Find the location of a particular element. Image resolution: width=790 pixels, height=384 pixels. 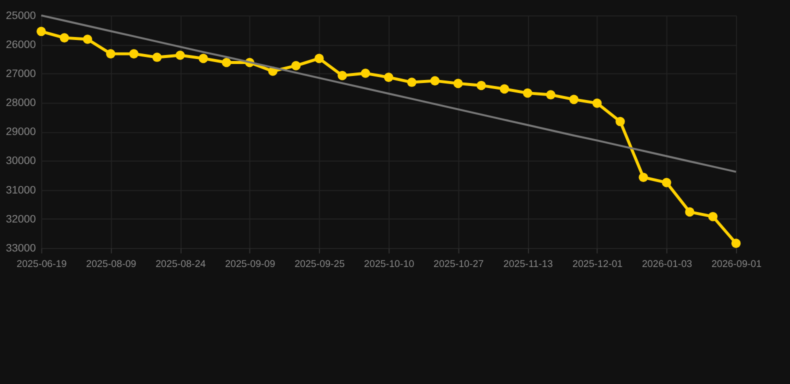

y-tick-label: 30000 is located at coordinates (21, 161).